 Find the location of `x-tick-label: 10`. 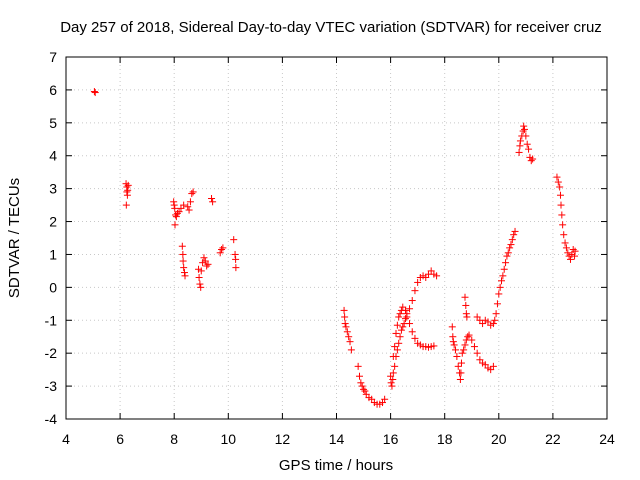

x-tick-label: 10 is located at coordinates (229, 439).